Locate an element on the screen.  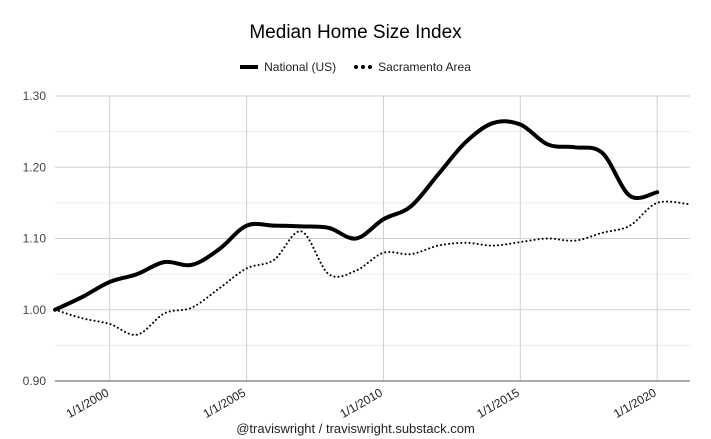
x-tick-label: 1/1/2020 is located at coordinates (635, 403).